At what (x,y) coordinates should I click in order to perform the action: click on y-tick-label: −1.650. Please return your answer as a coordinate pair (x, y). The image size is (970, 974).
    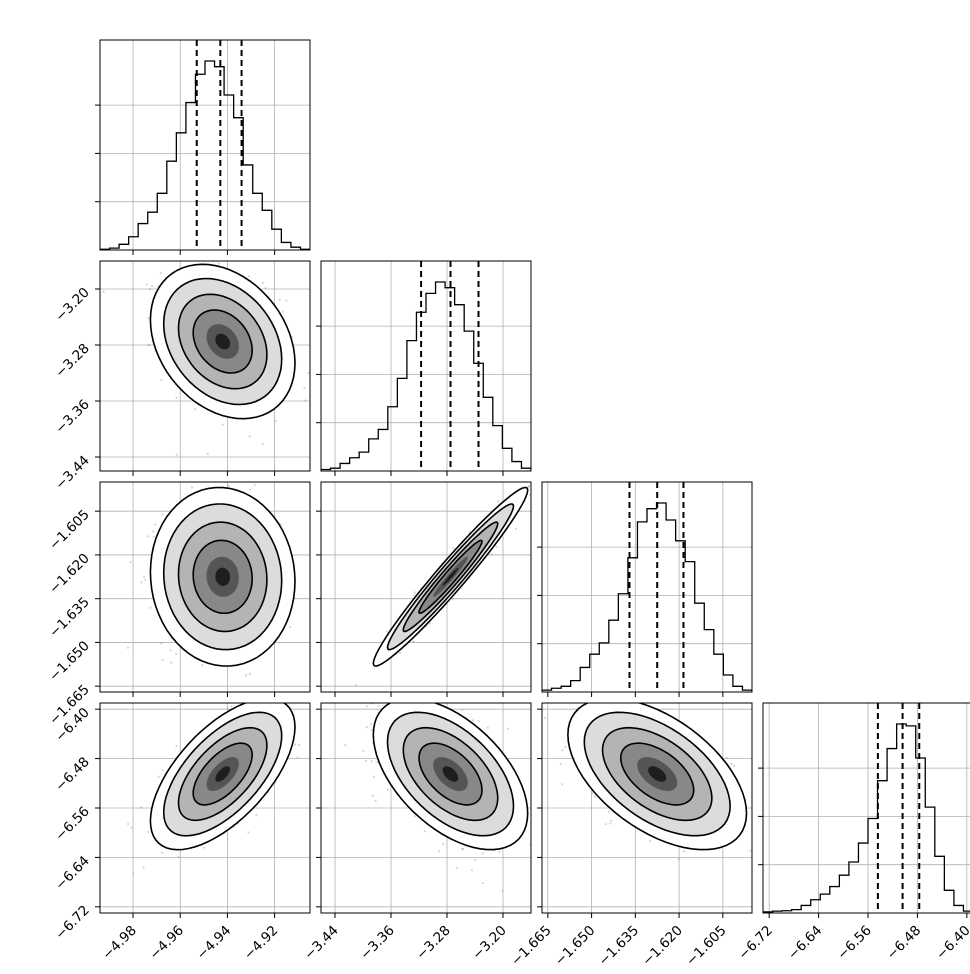
    Looking at the image, I should click on (69, 661).